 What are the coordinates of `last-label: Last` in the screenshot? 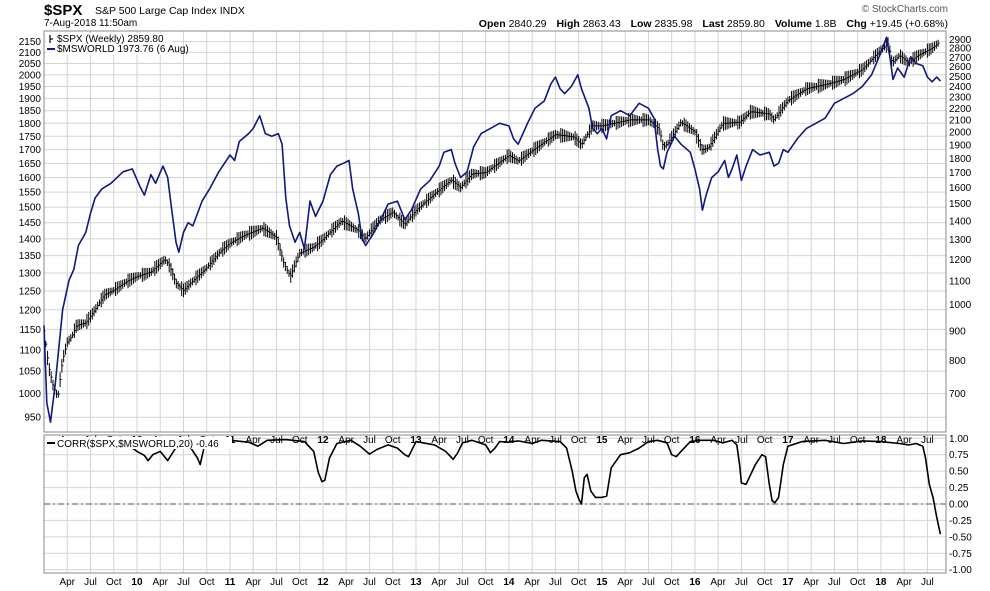 It's located at (713, 24).